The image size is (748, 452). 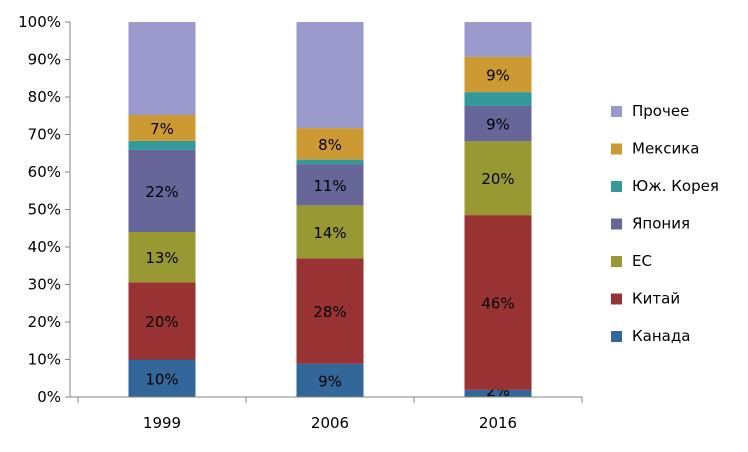 I want to click on x-tick-label: 2016, so click(x=498, y=423).